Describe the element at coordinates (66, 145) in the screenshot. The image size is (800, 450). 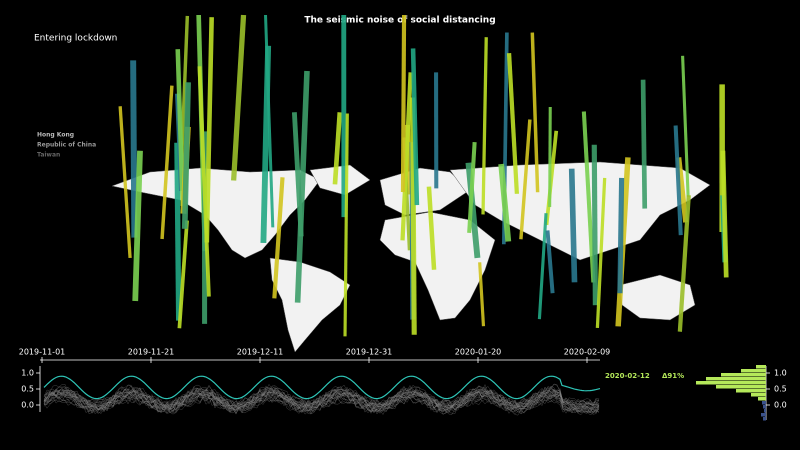
I see `region-label: Republic of China` at that location.